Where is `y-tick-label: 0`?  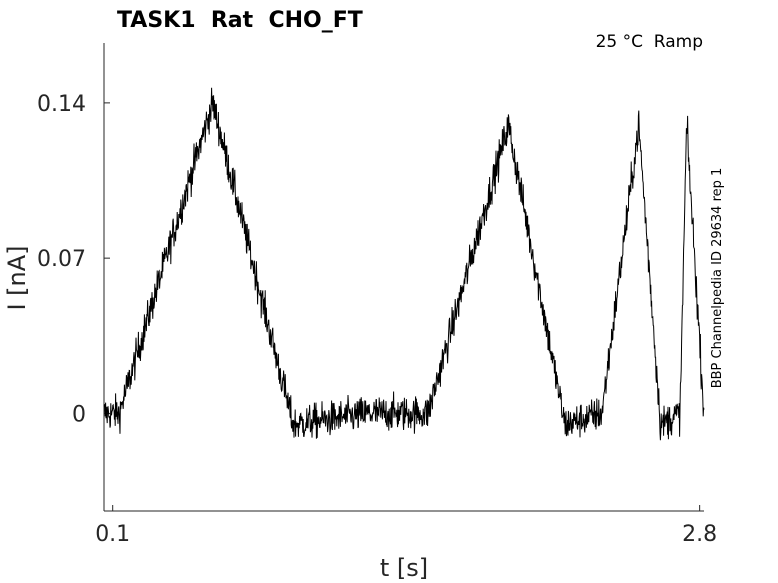
y-tick-label: 0 is located at coordinates (79, 414).